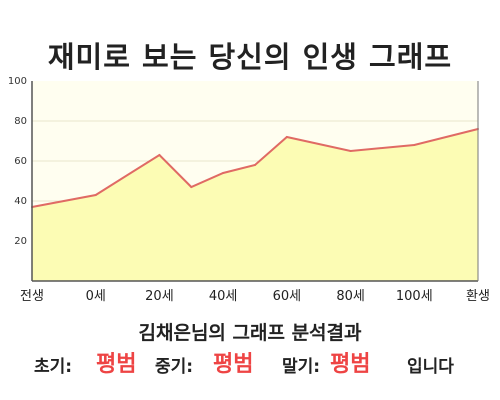 This screenshot has width=500, height=400. Describe the element at coordinates (250, 57) in the screenshot. I see `chart-title: 재미로 보는 당신의 인생 그래프` at that location.